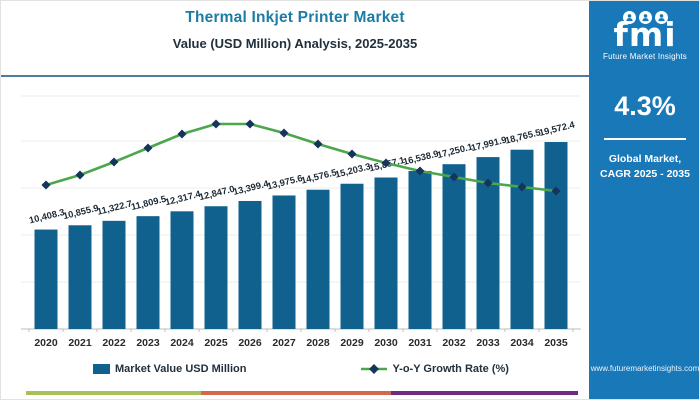  I want to click on x-axis-label-2027: 2027, so click(284, 343).